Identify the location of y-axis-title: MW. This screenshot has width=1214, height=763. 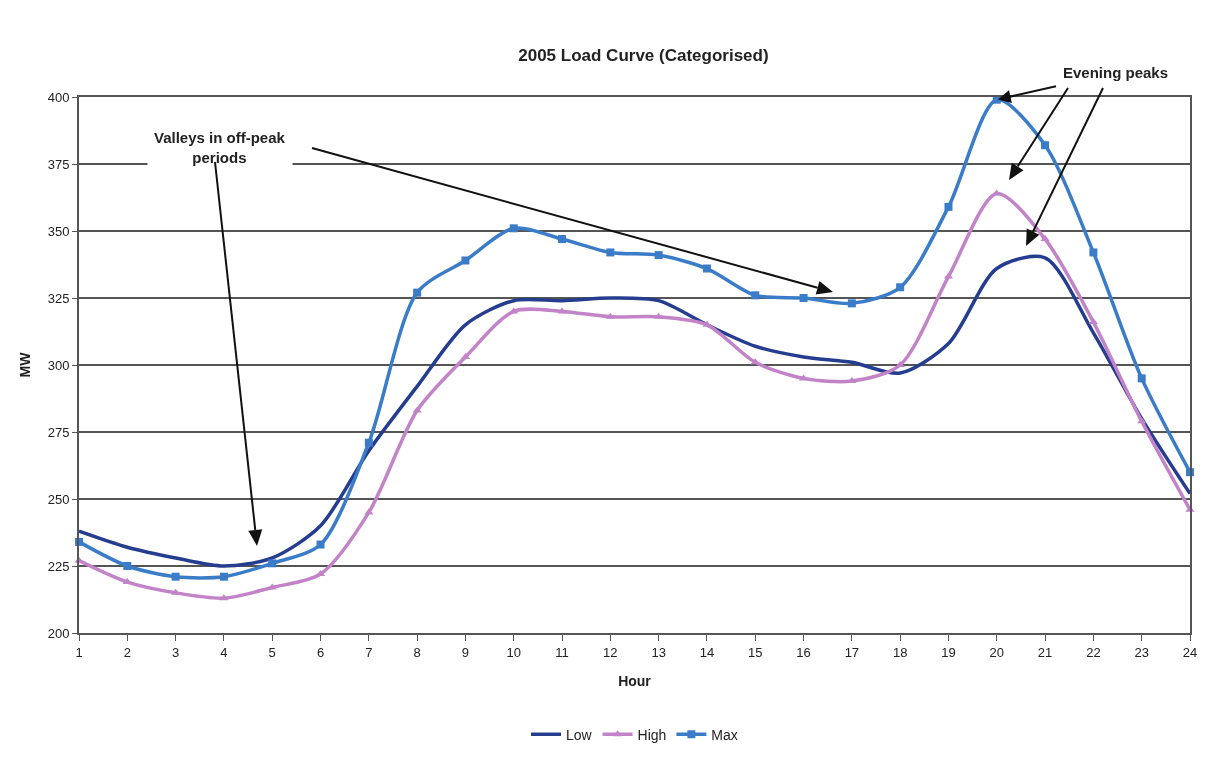
(24, 364).